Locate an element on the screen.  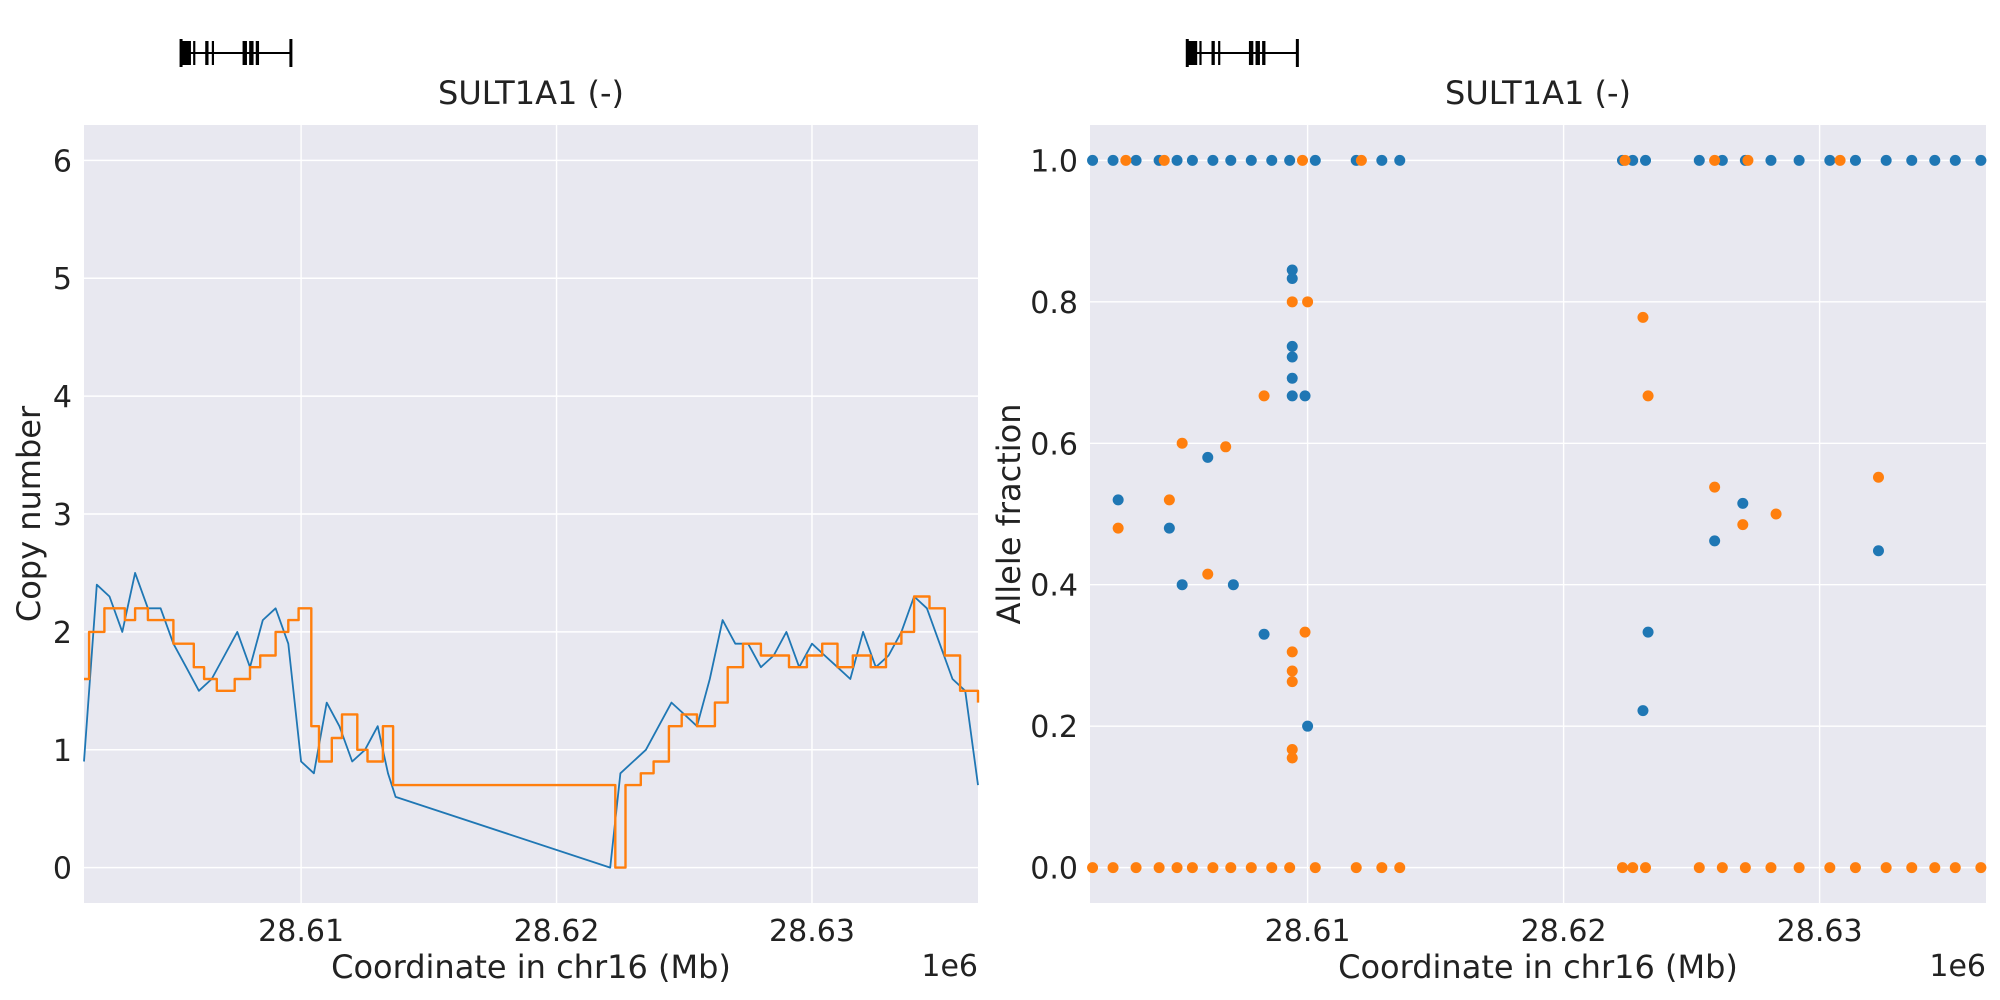
allele-fraction-y-axis-label: Allele fraction is located at coordinates (1009, 513).